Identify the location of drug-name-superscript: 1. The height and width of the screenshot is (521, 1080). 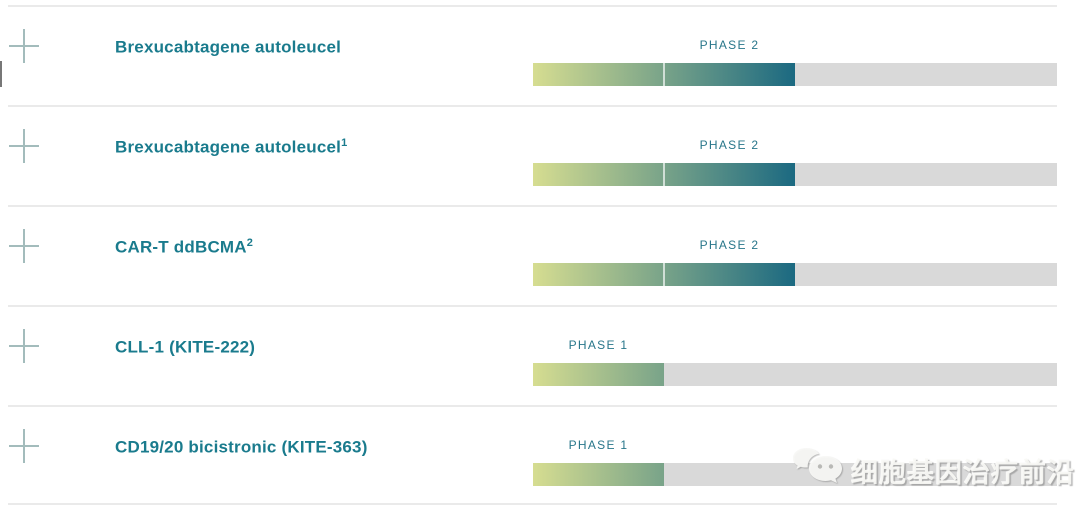
(344, 143).